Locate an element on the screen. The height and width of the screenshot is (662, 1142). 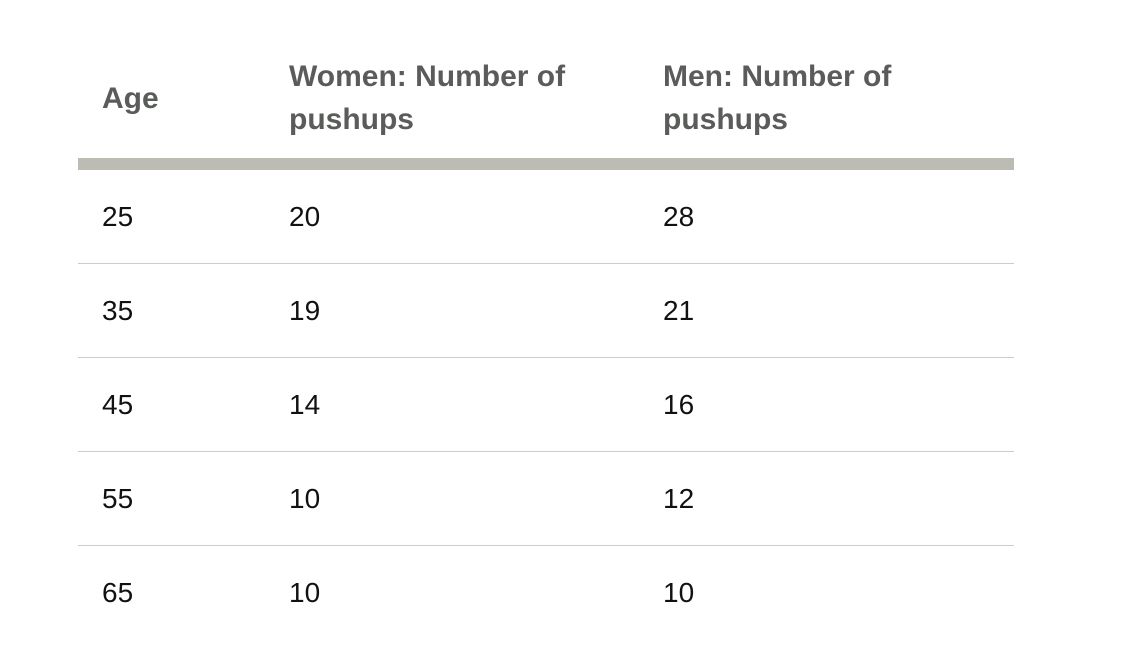
cell-age: 65 is located at coordinates (118, 592).